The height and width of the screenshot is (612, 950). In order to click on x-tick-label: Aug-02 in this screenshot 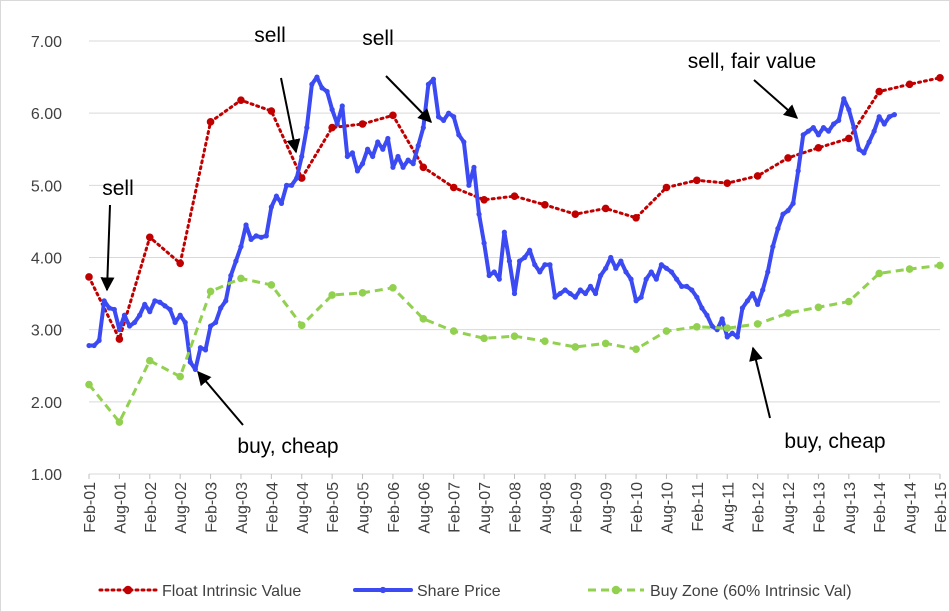, I will do `click(181, 508)`.